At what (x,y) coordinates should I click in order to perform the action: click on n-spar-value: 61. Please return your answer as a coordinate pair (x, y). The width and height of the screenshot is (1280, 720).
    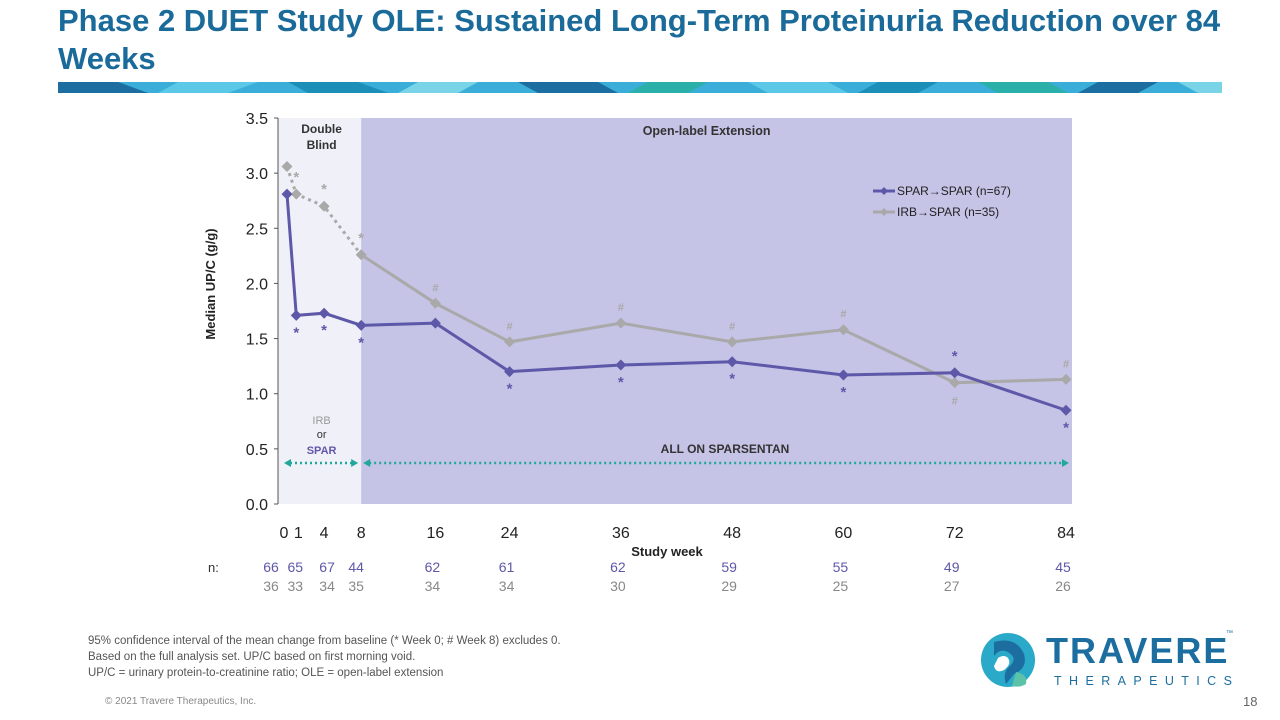
    Looking at the image, I should click on (507, 567).